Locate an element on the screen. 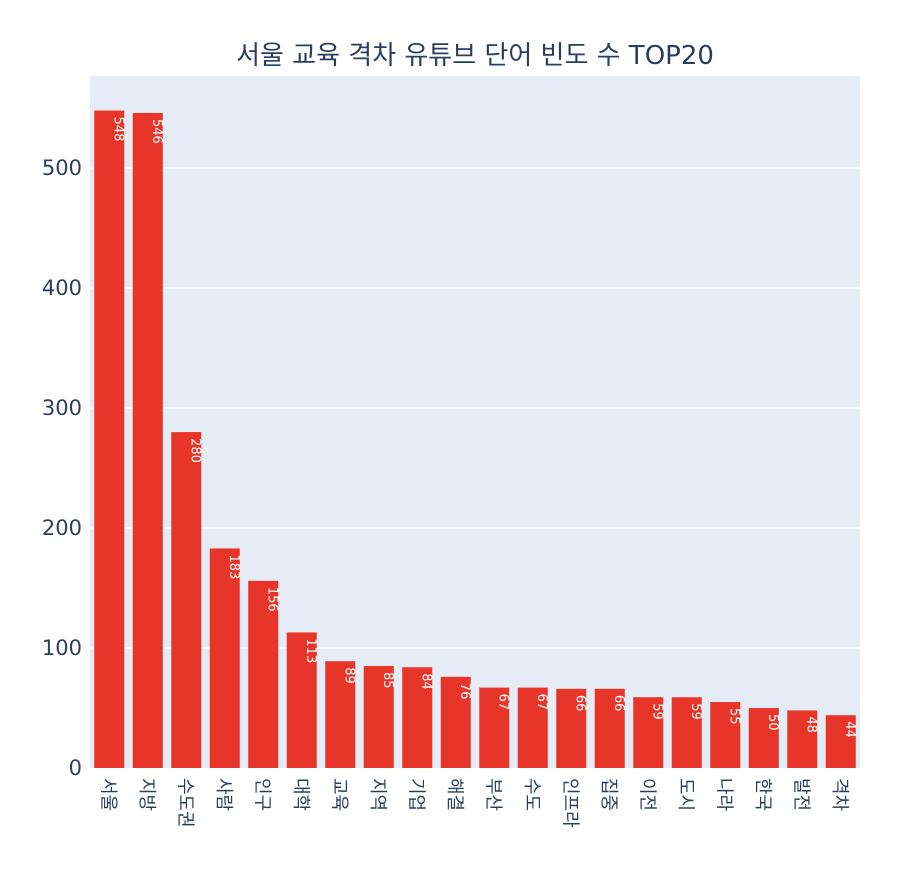  bar-value-label: 548 is located at coordinates (117, 129).